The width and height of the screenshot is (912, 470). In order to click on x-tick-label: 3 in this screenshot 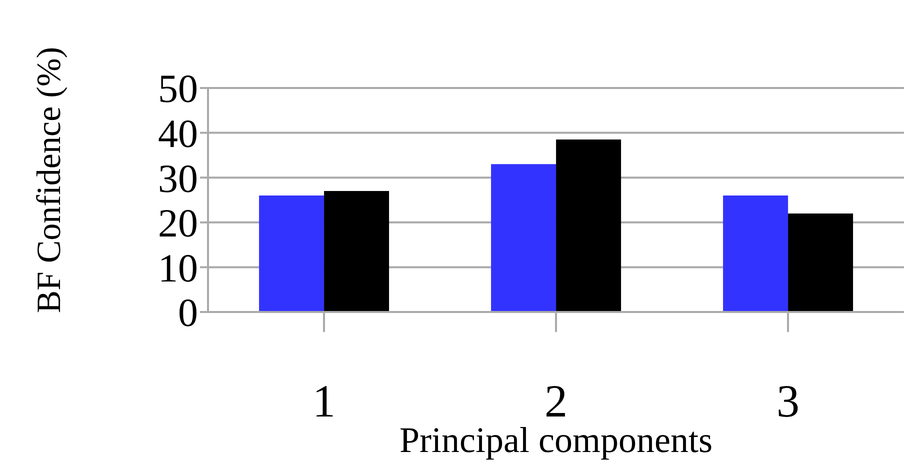, I will do `click(788, 401)`.